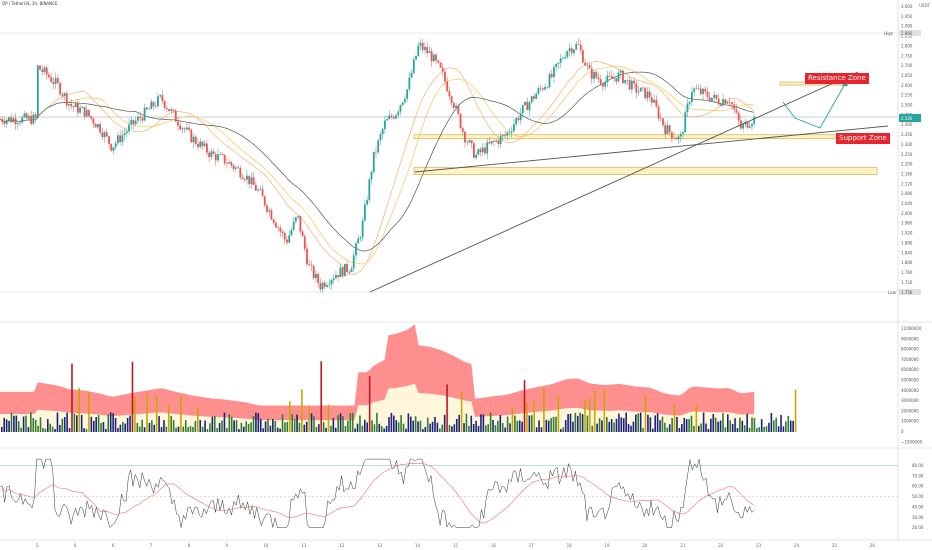 The image size is (932, 550). Describe the element at coordinates (814, 105) in the screenshot. I see `forecast-path` at that location.